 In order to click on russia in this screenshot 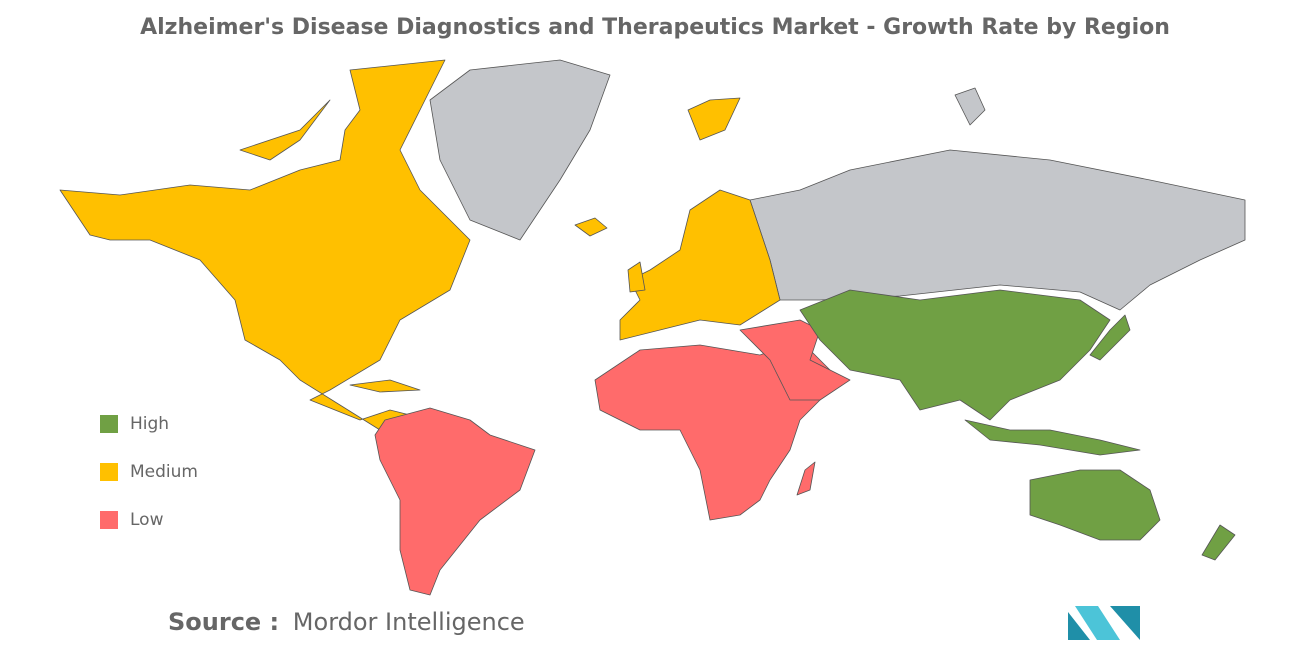, I will do `click(997, 230)`.